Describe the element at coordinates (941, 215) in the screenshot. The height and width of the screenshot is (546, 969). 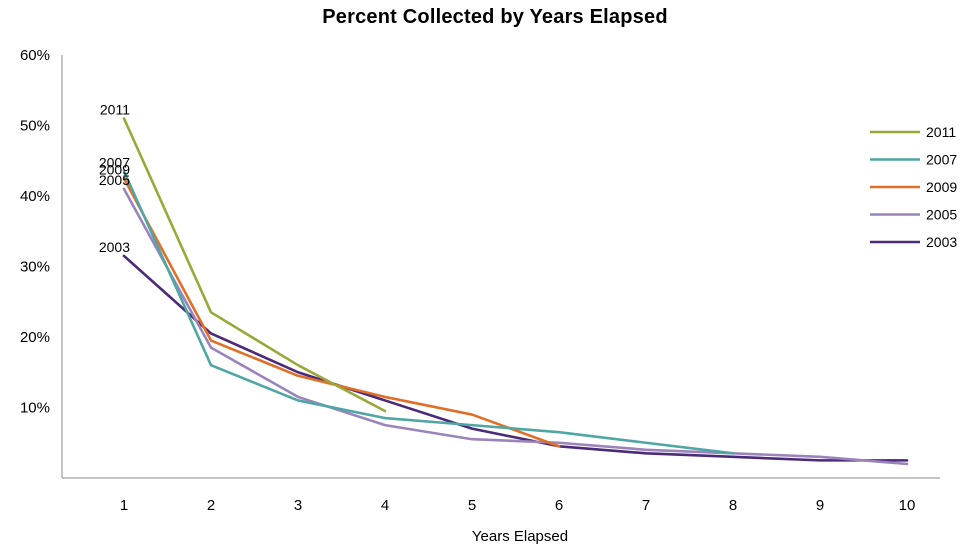
I see `legend-label: 2005` at that location.